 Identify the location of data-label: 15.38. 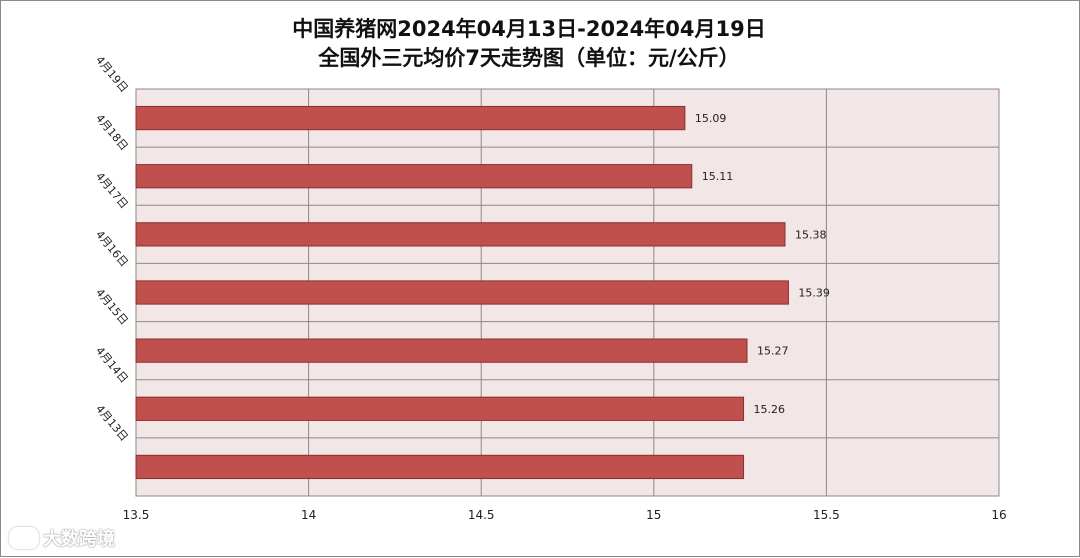
(811, 234).